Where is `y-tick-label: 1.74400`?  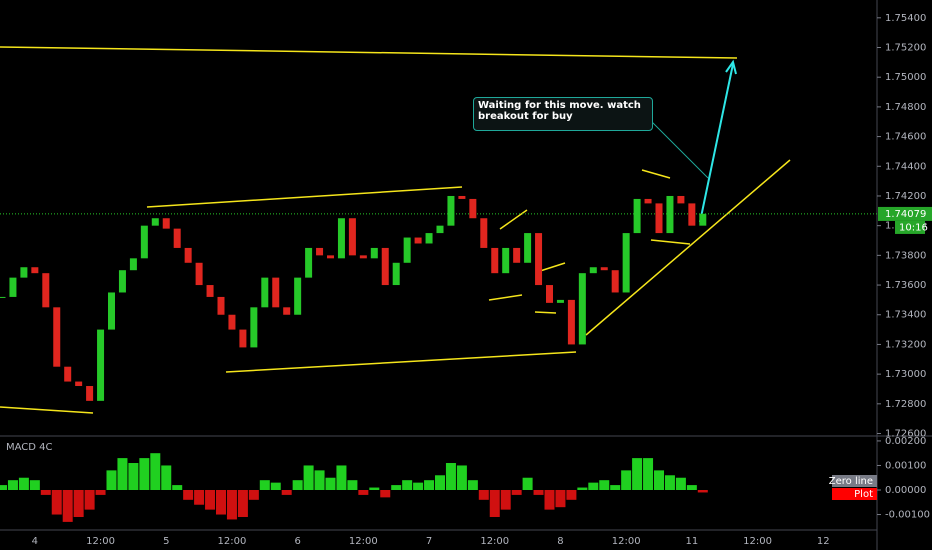
y-tick-label: 1.74400 is located at coordinates (905, 166).